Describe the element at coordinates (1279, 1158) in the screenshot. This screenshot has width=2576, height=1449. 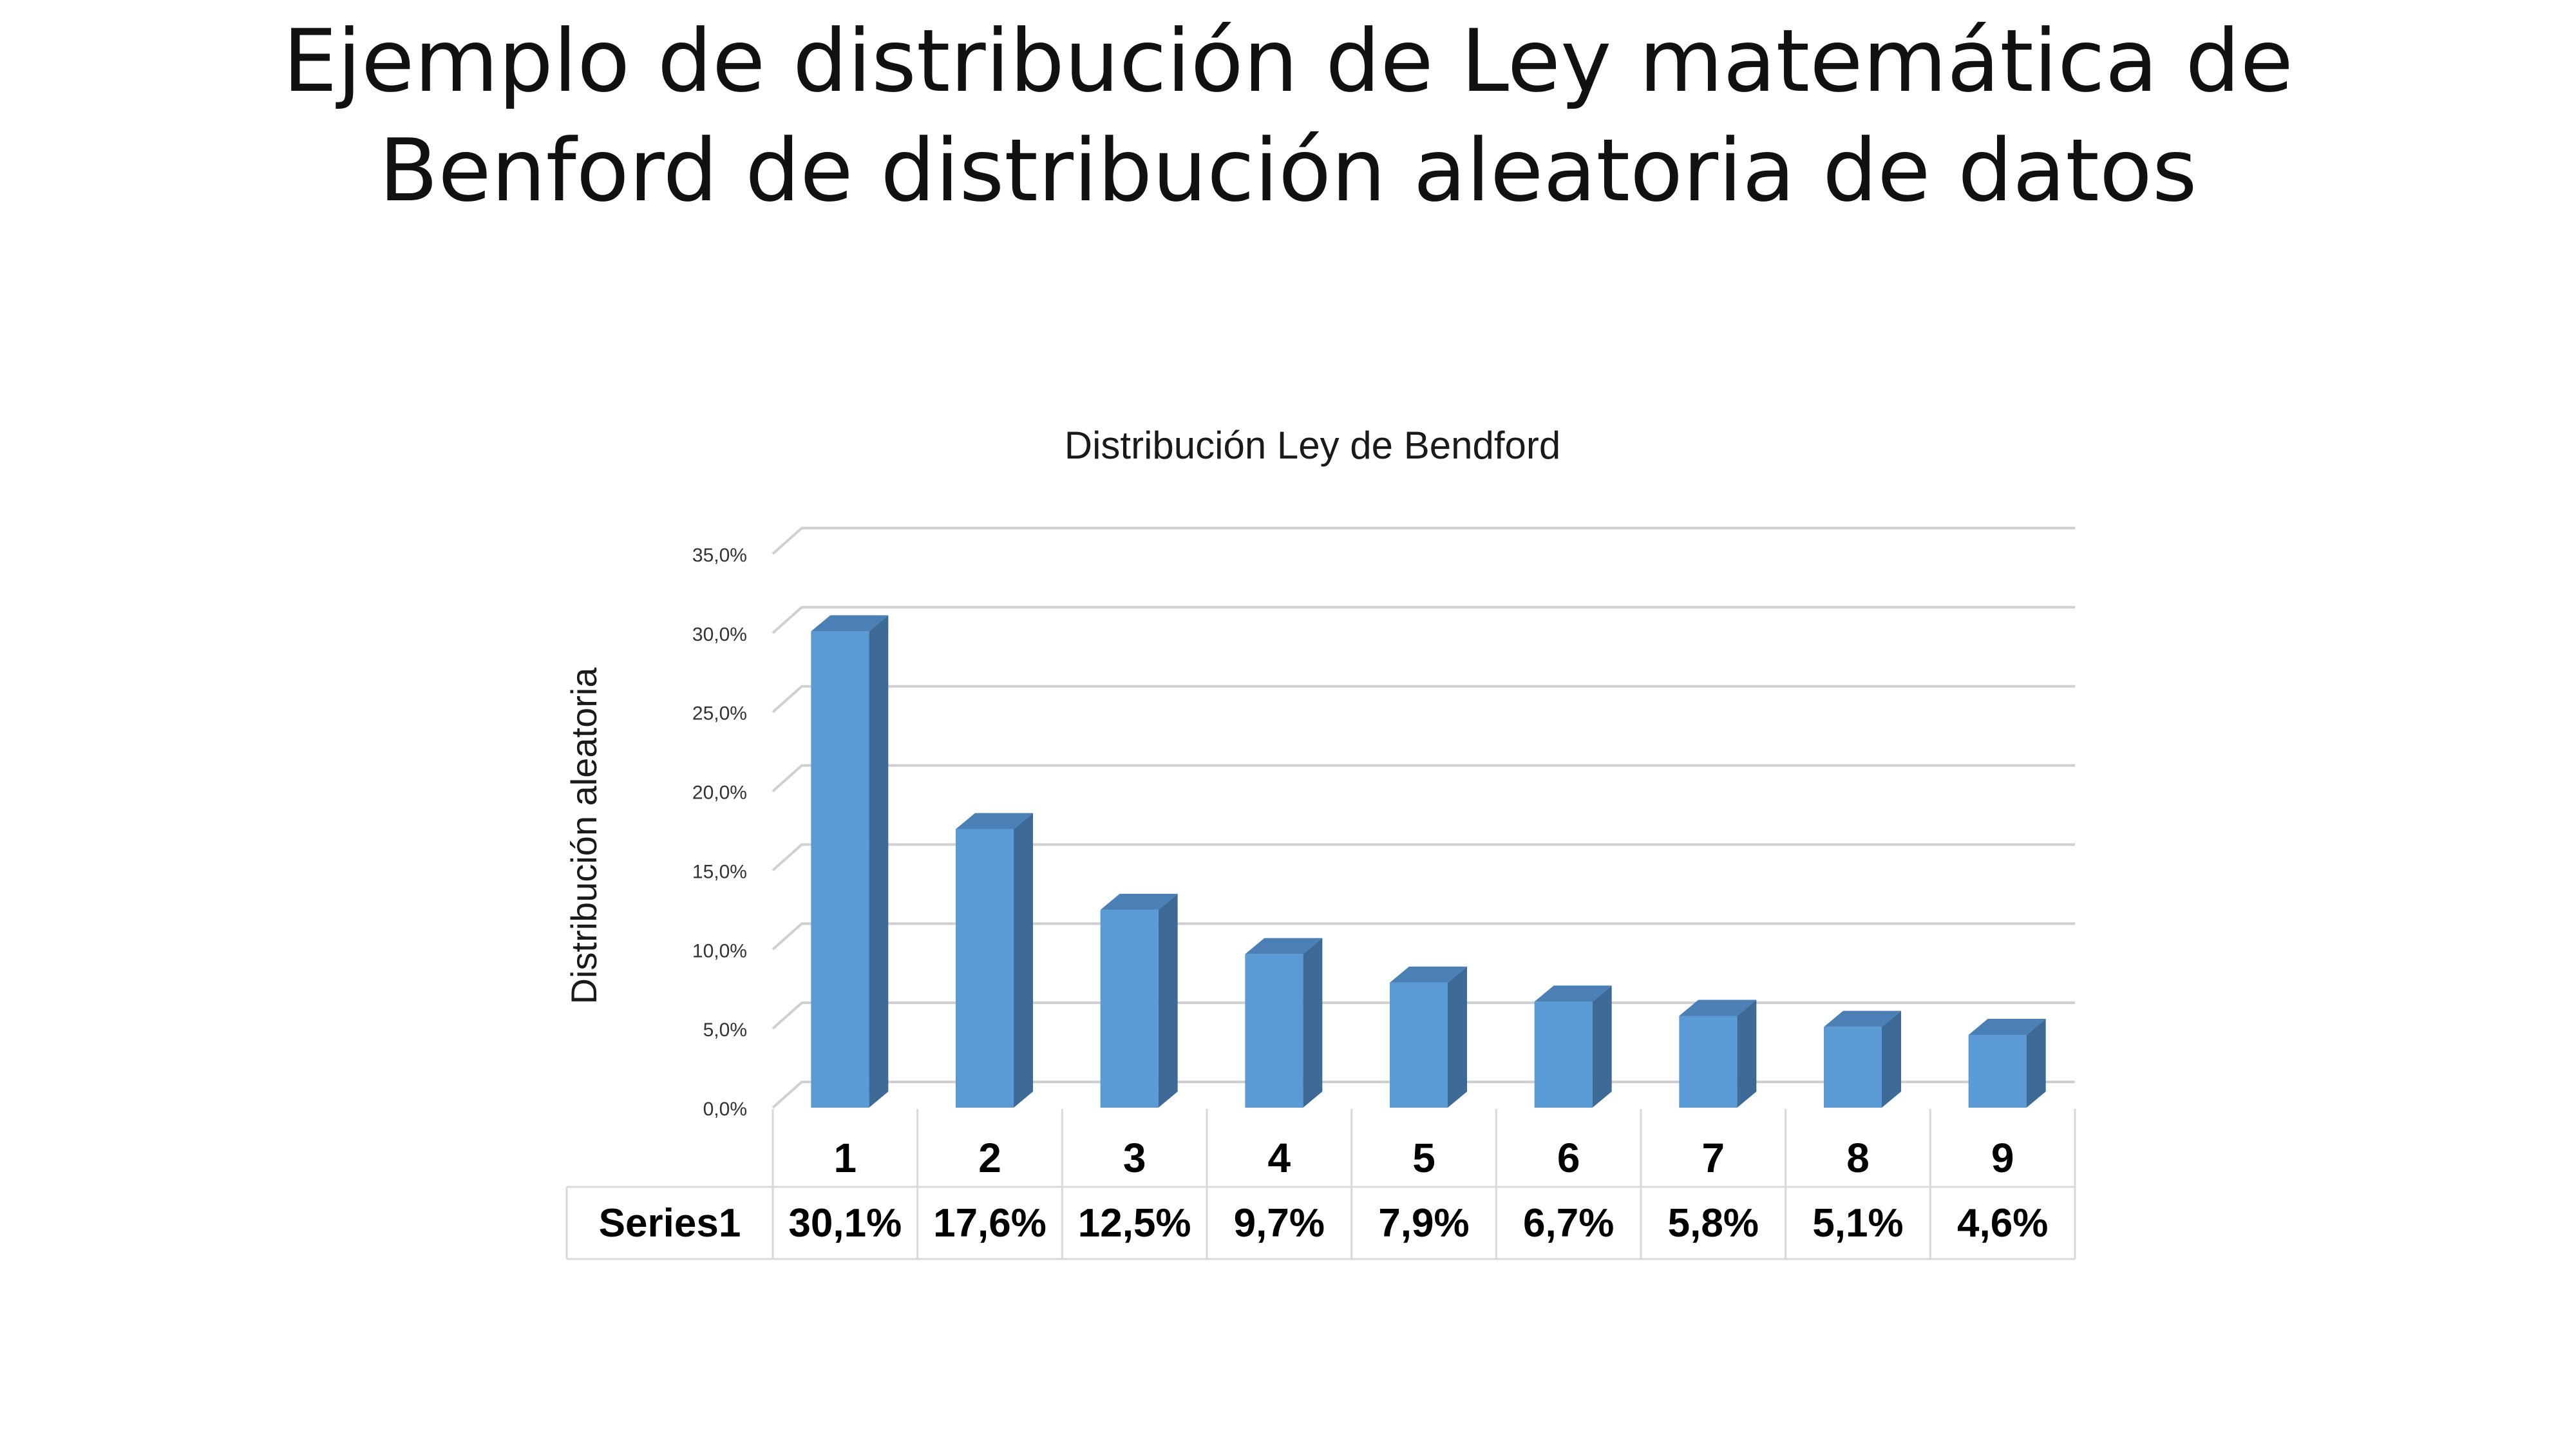
I see `x-tick-label: 4` at that location.